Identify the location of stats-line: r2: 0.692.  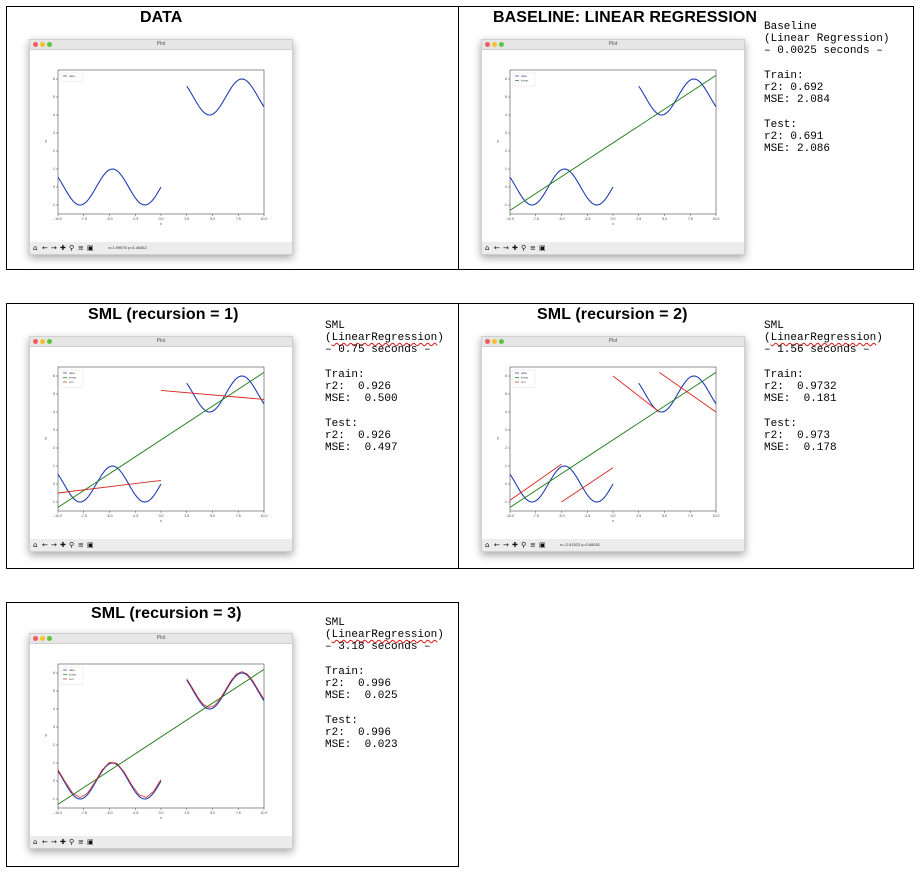
(794, 87).